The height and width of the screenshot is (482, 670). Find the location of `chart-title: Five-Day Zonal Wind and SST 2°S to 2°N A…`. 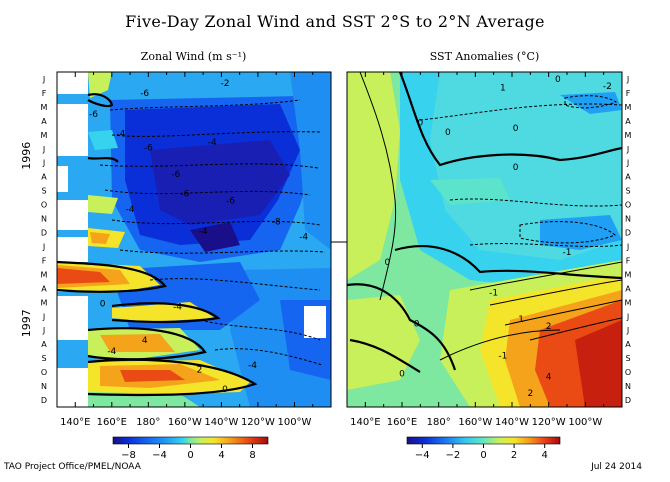

chart-title: Five-Day Zonal Wind and SST 2°S to 2°N A… is located at coordinates (335, 21).